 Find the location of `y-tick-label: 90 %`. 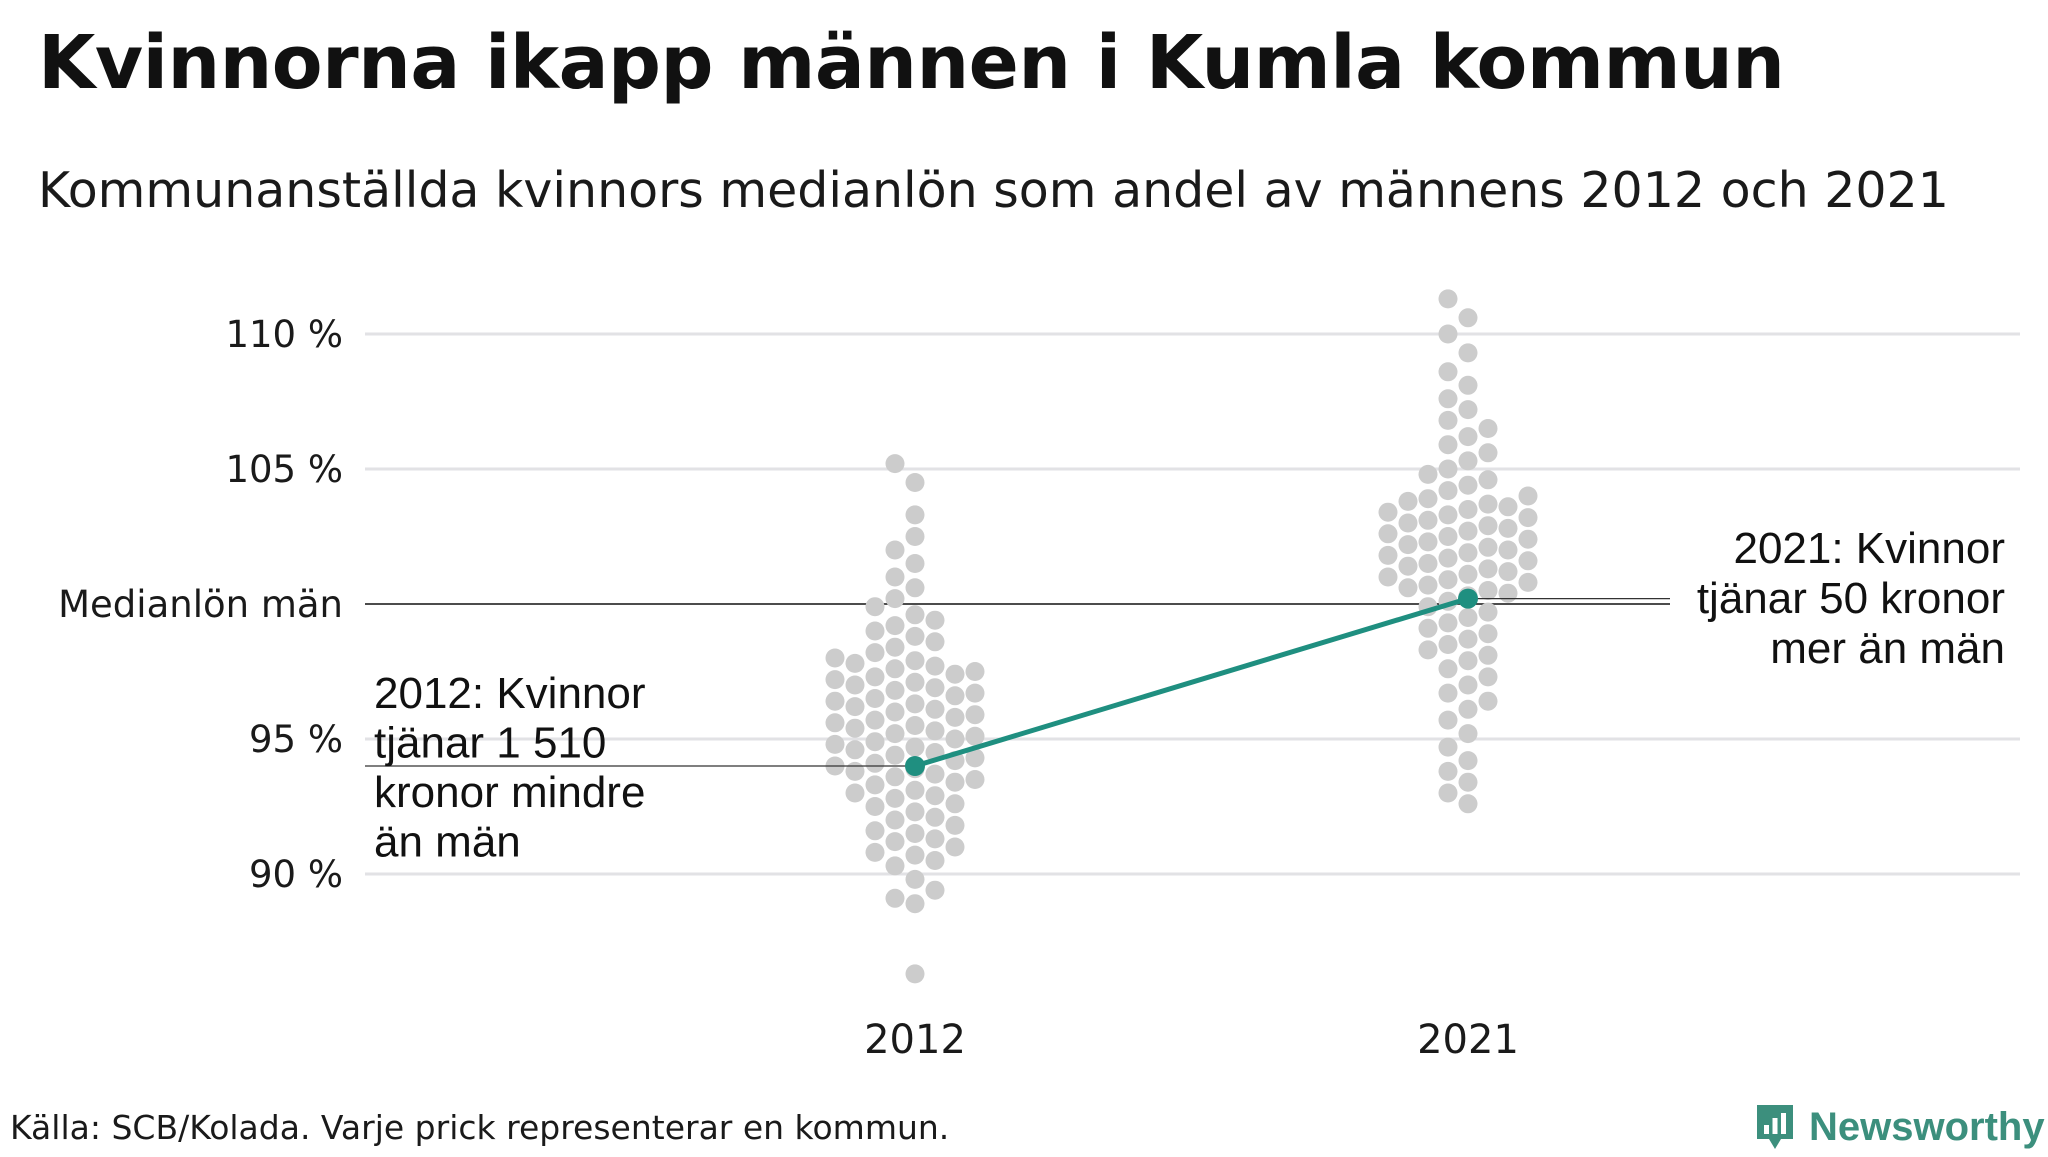

y-tick-label: 90 % is located at coordinates (296, 874).